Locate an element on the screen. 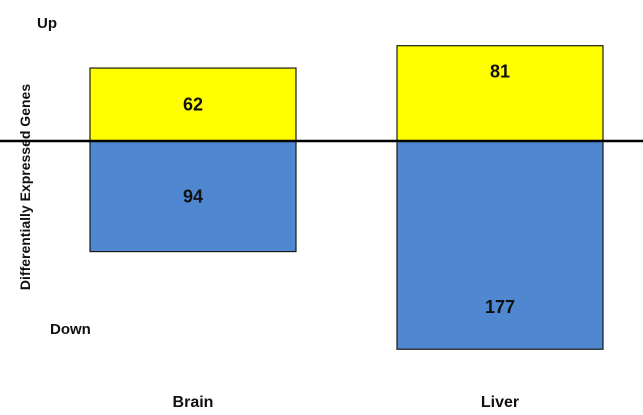  bar-brain-down is located at coordinates (193, 196).